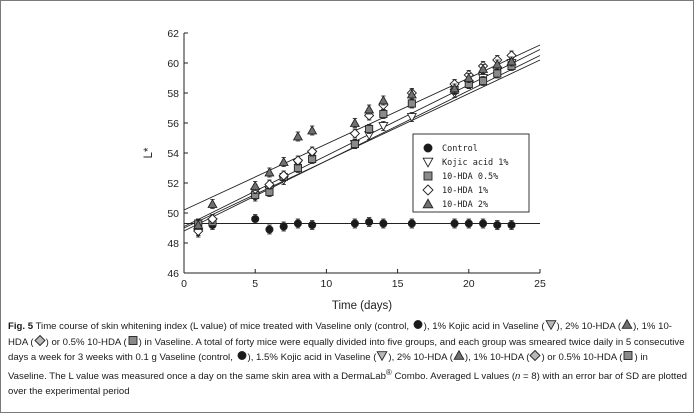 The image size is (694, 413). I want to click on caption-n-symbol: n, so click(518, 376).